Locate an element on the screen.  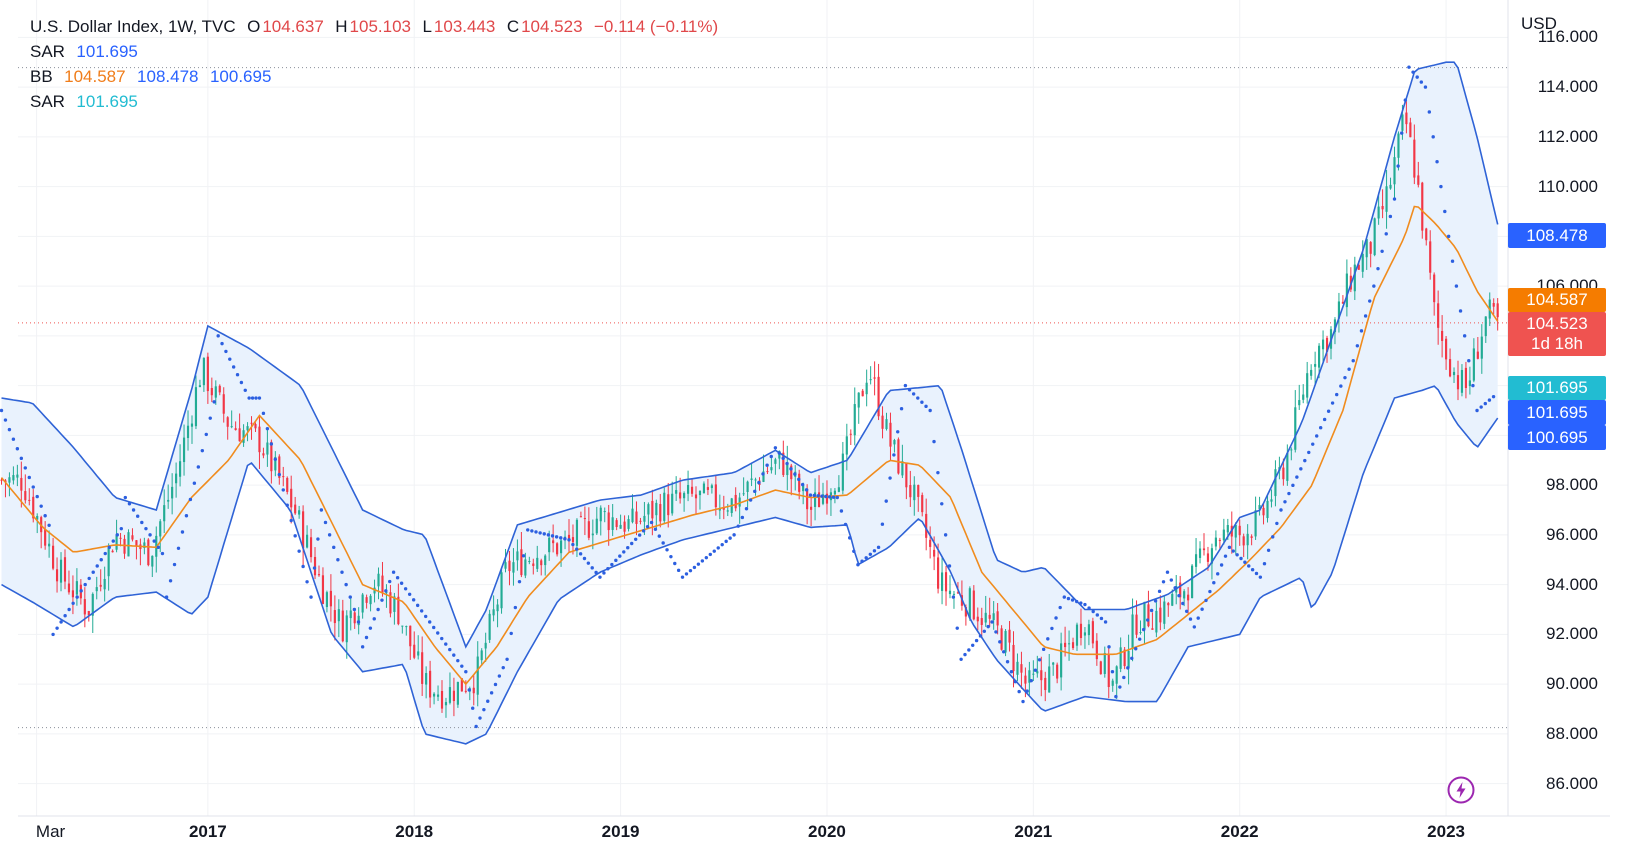
price-tick-label: 88.000 is located at coordinates (1572, 733).